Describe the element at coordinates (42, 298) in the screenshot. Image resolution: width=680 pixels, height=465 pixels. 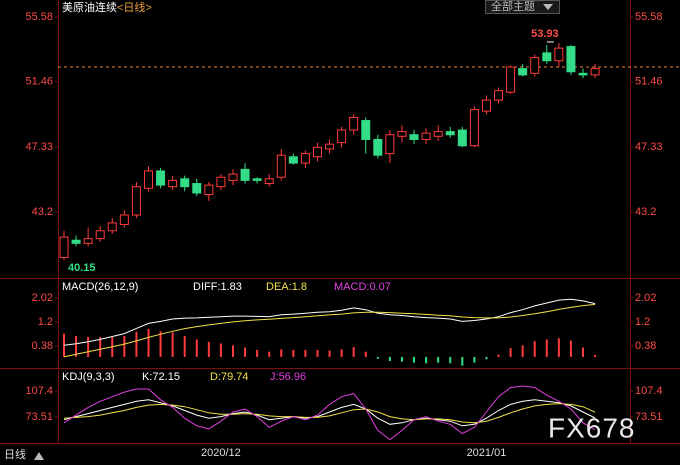
I see `y-tick-label-left: 2.02` at that location.